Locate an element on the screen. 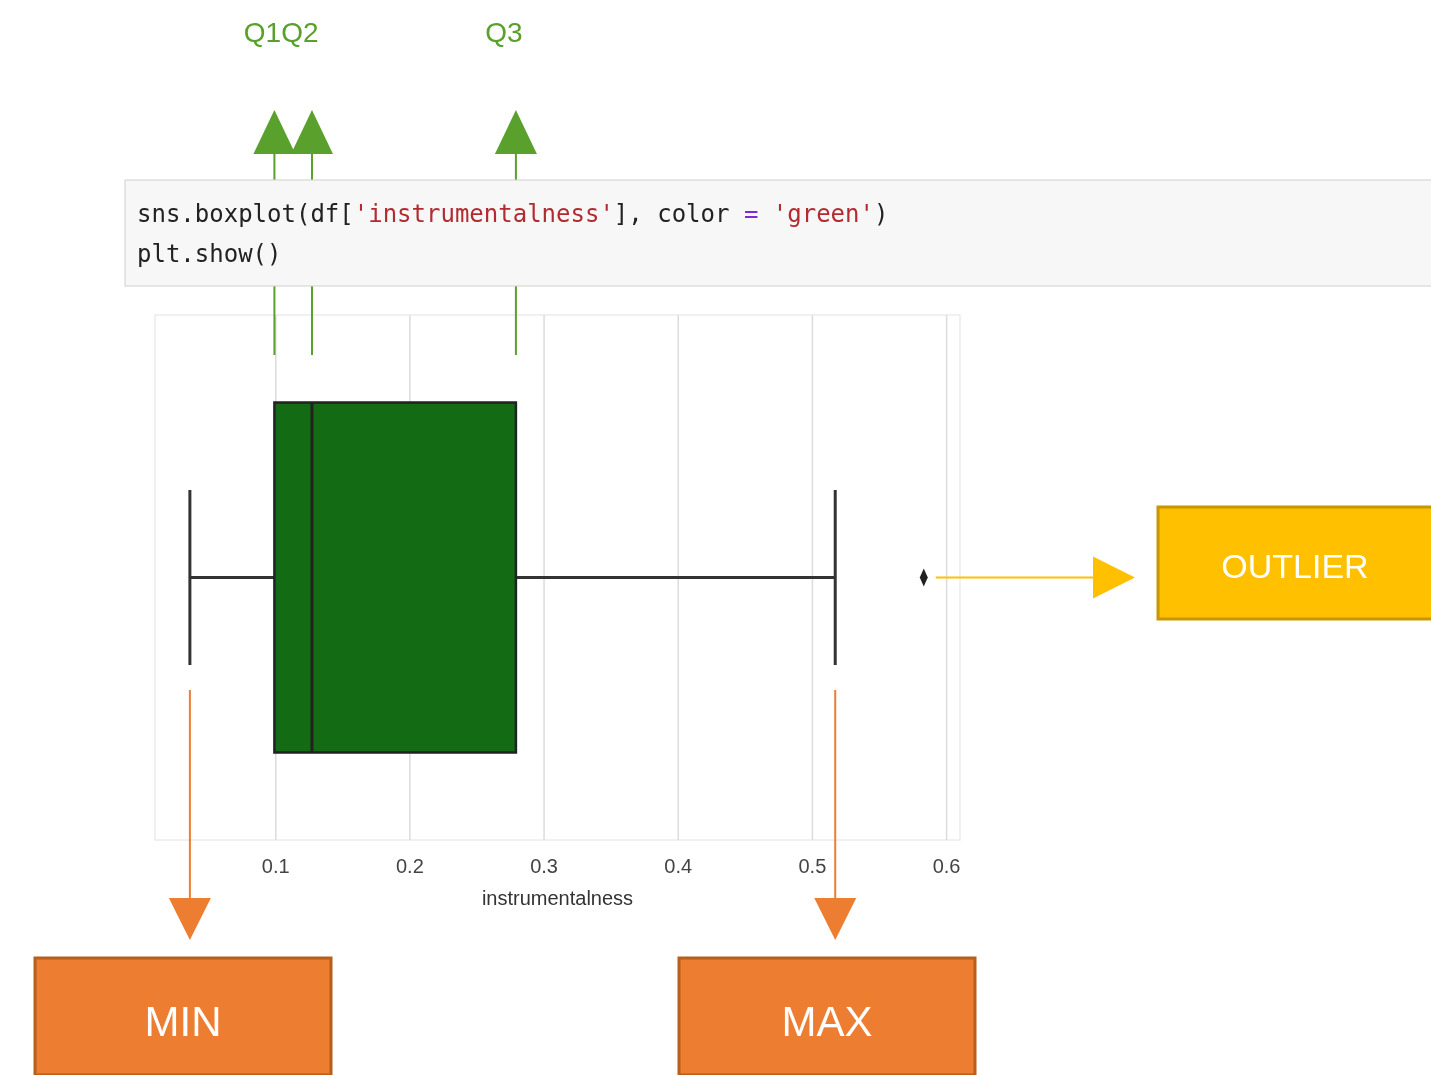  text: Q2 is located at coordinates (300, 32).